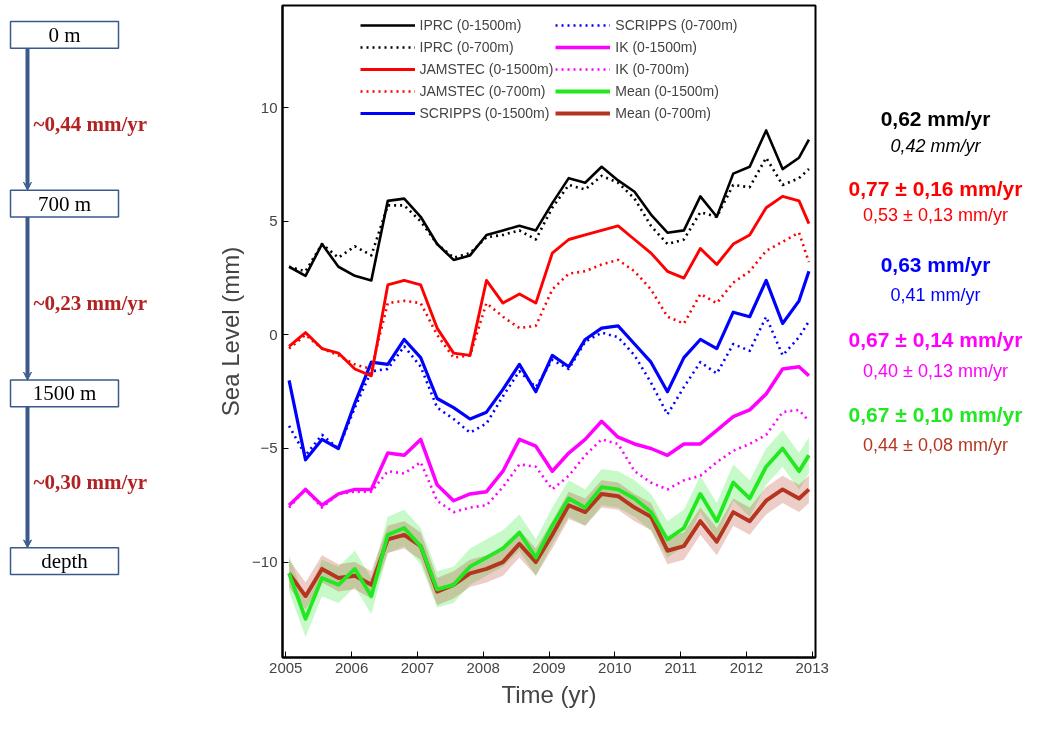 The height and width of the screenshot is (731, 1041). I want to click on legend-label: IPRC (0-700m), so click(466, 47).